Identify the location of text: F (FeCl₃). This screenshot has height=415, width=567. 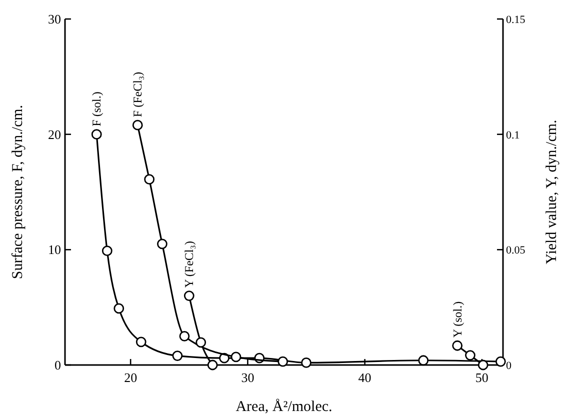
(137, 95).